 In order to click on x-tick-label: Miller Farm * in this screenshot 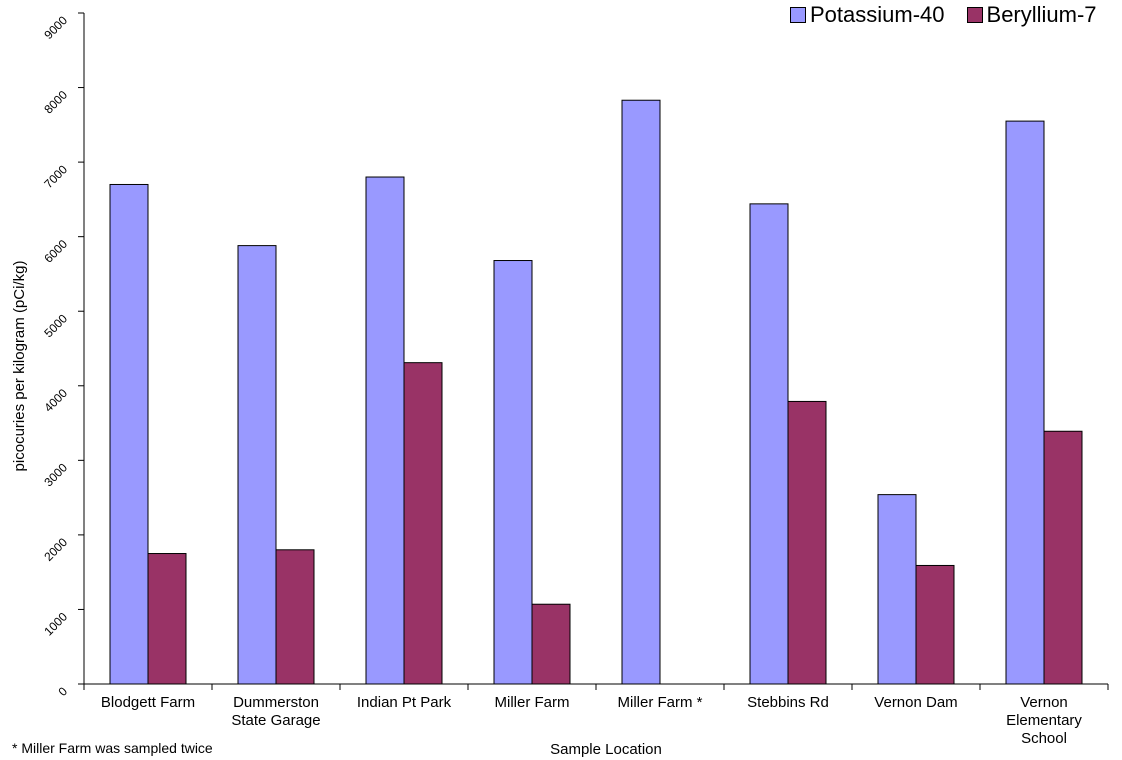, I will do `click(660, 702)`.